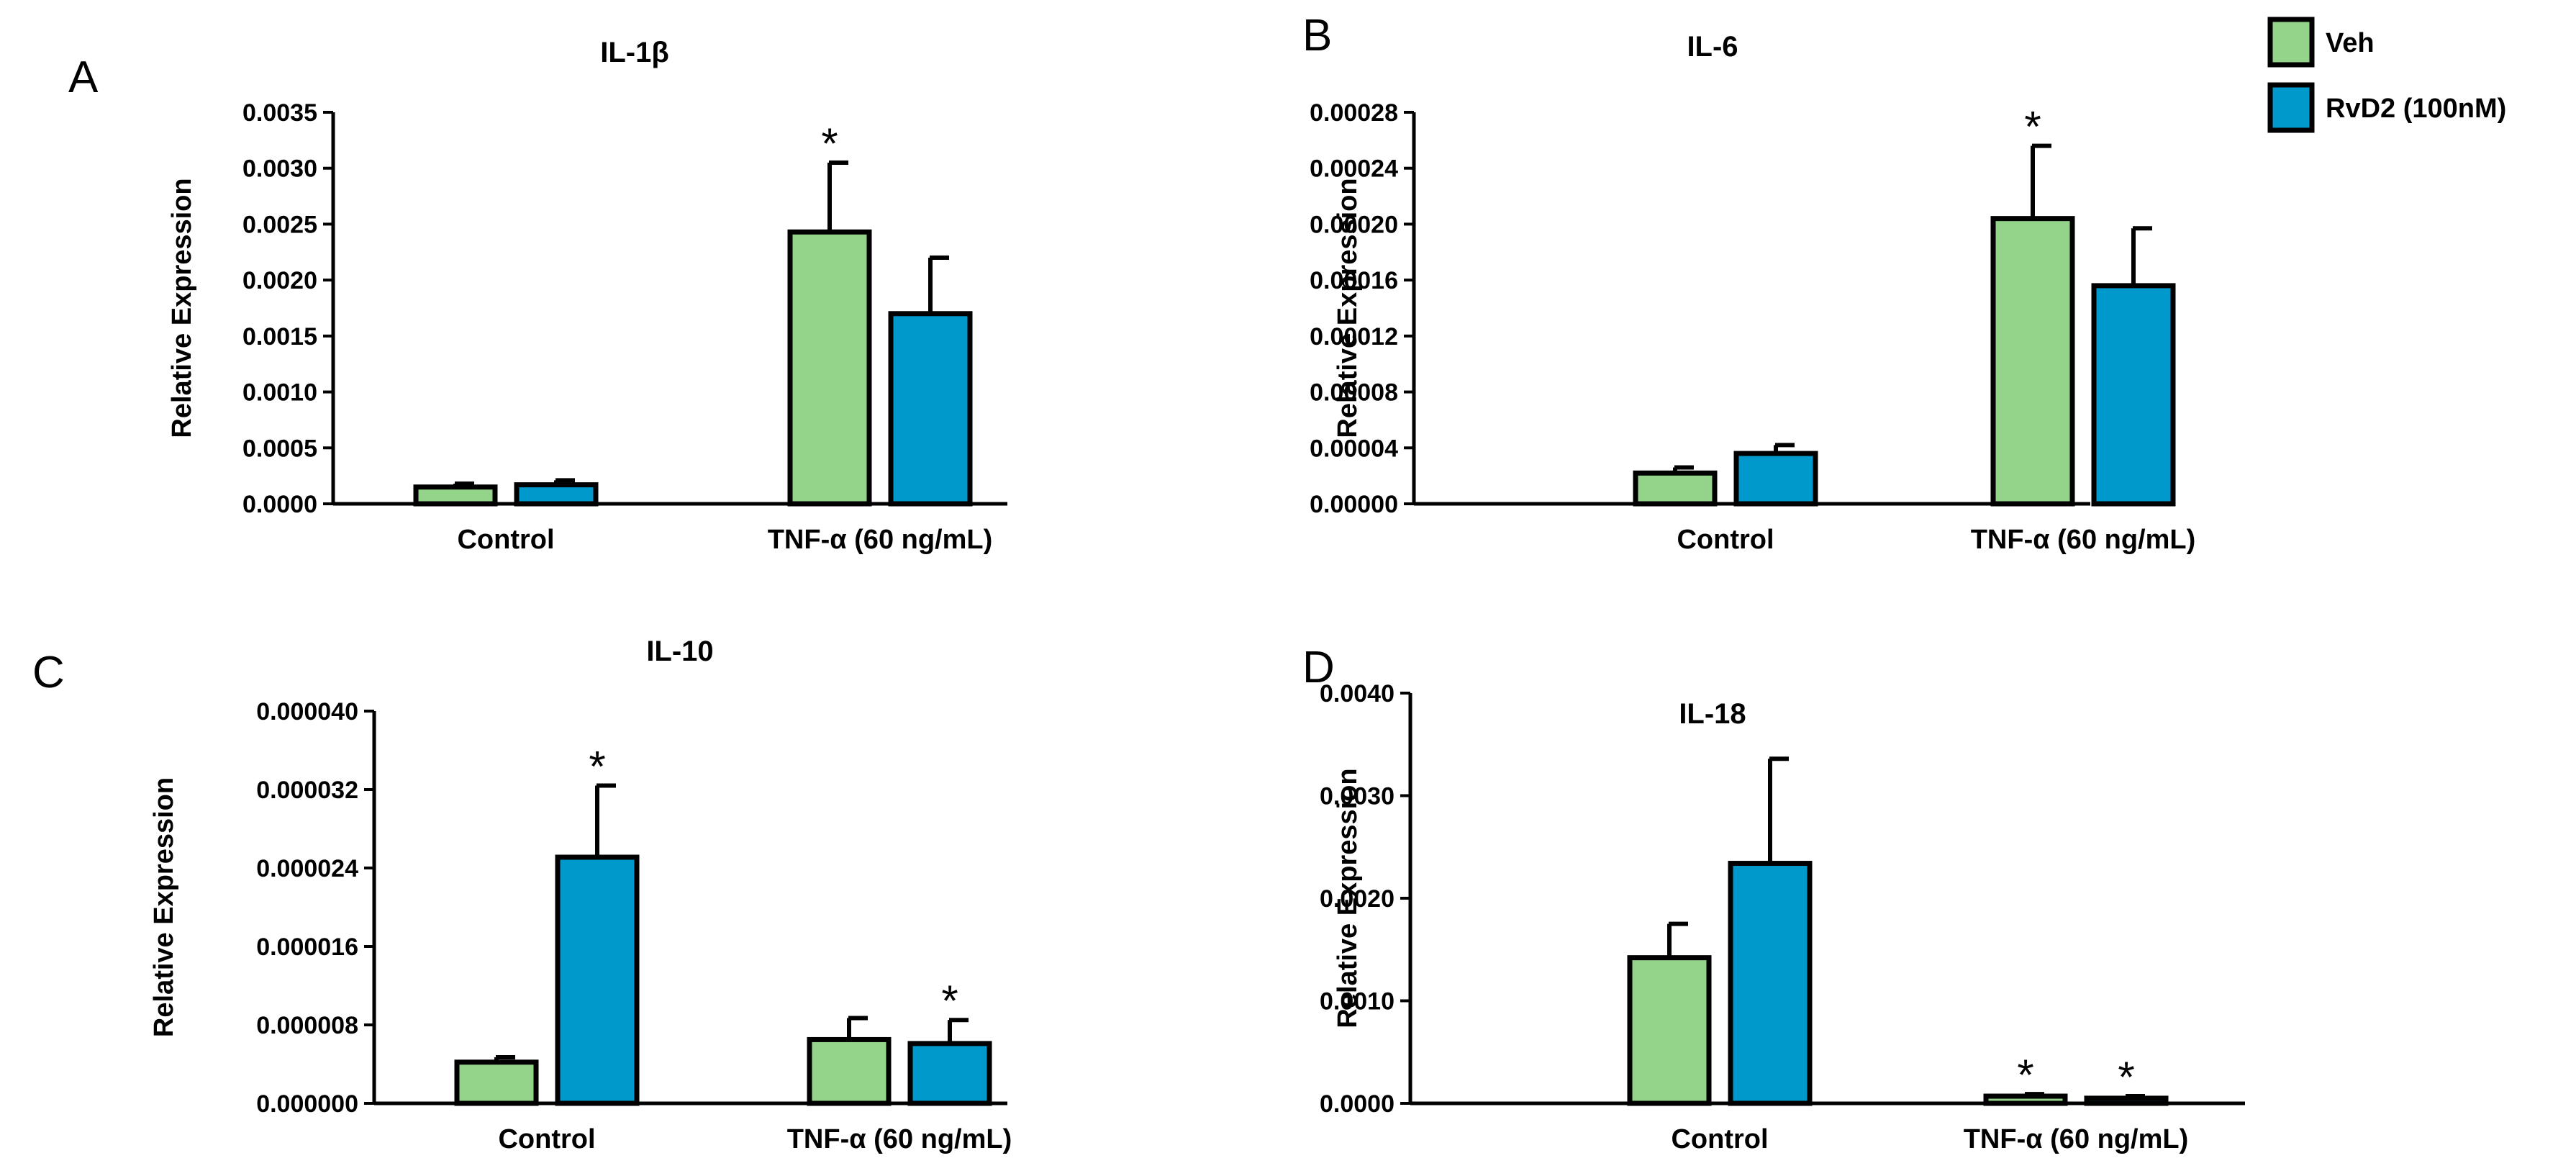 The height and width of the screenshot is (1171, 2576). I want to click on legend-label-rvd2: RvD2 (100nM), so click(2416, 109).